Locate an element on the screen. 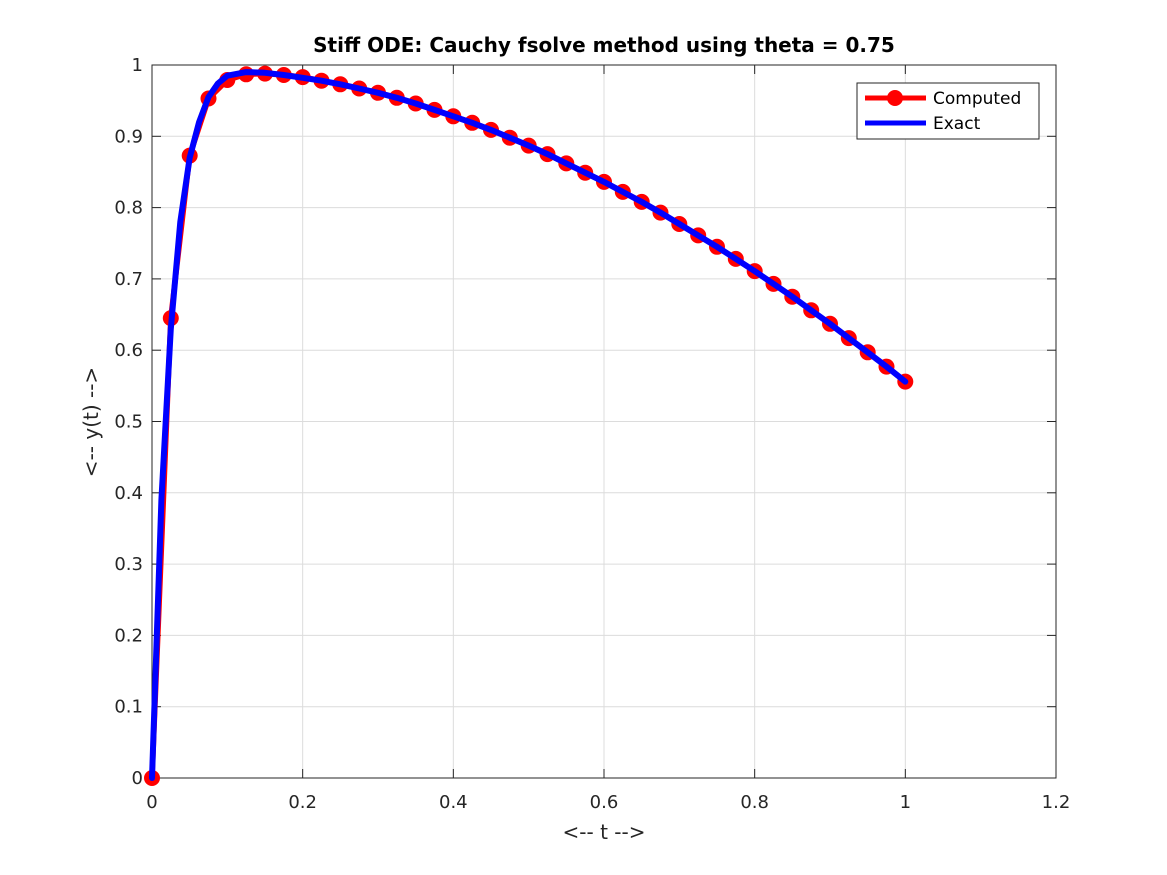 This screenshot has height=875, width=1167. y-tick-label: 0.2 is located at coordinates (128, 635).